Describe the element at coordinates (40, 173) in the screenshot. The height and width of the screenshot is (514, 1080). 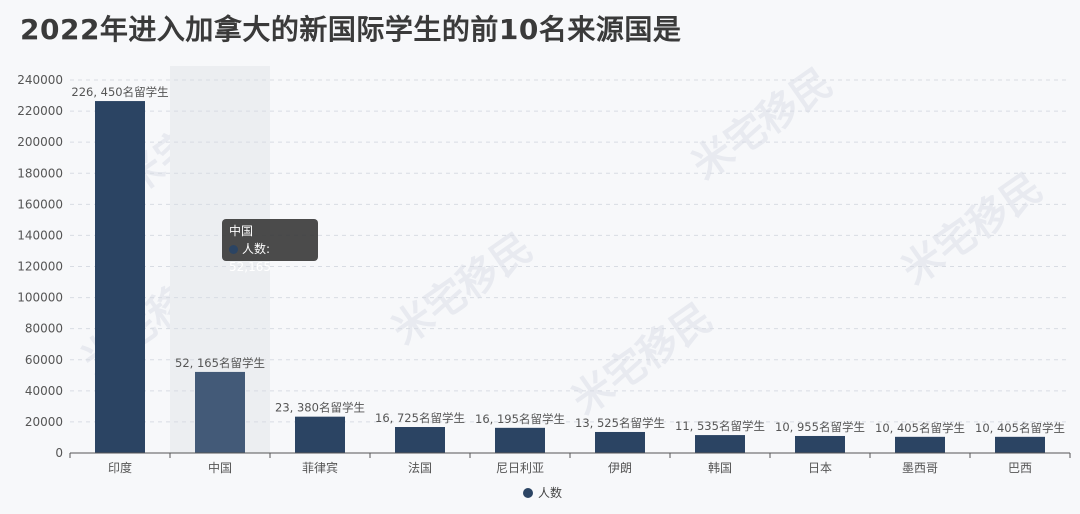
I see `y-tick-label: 180000` at that location.